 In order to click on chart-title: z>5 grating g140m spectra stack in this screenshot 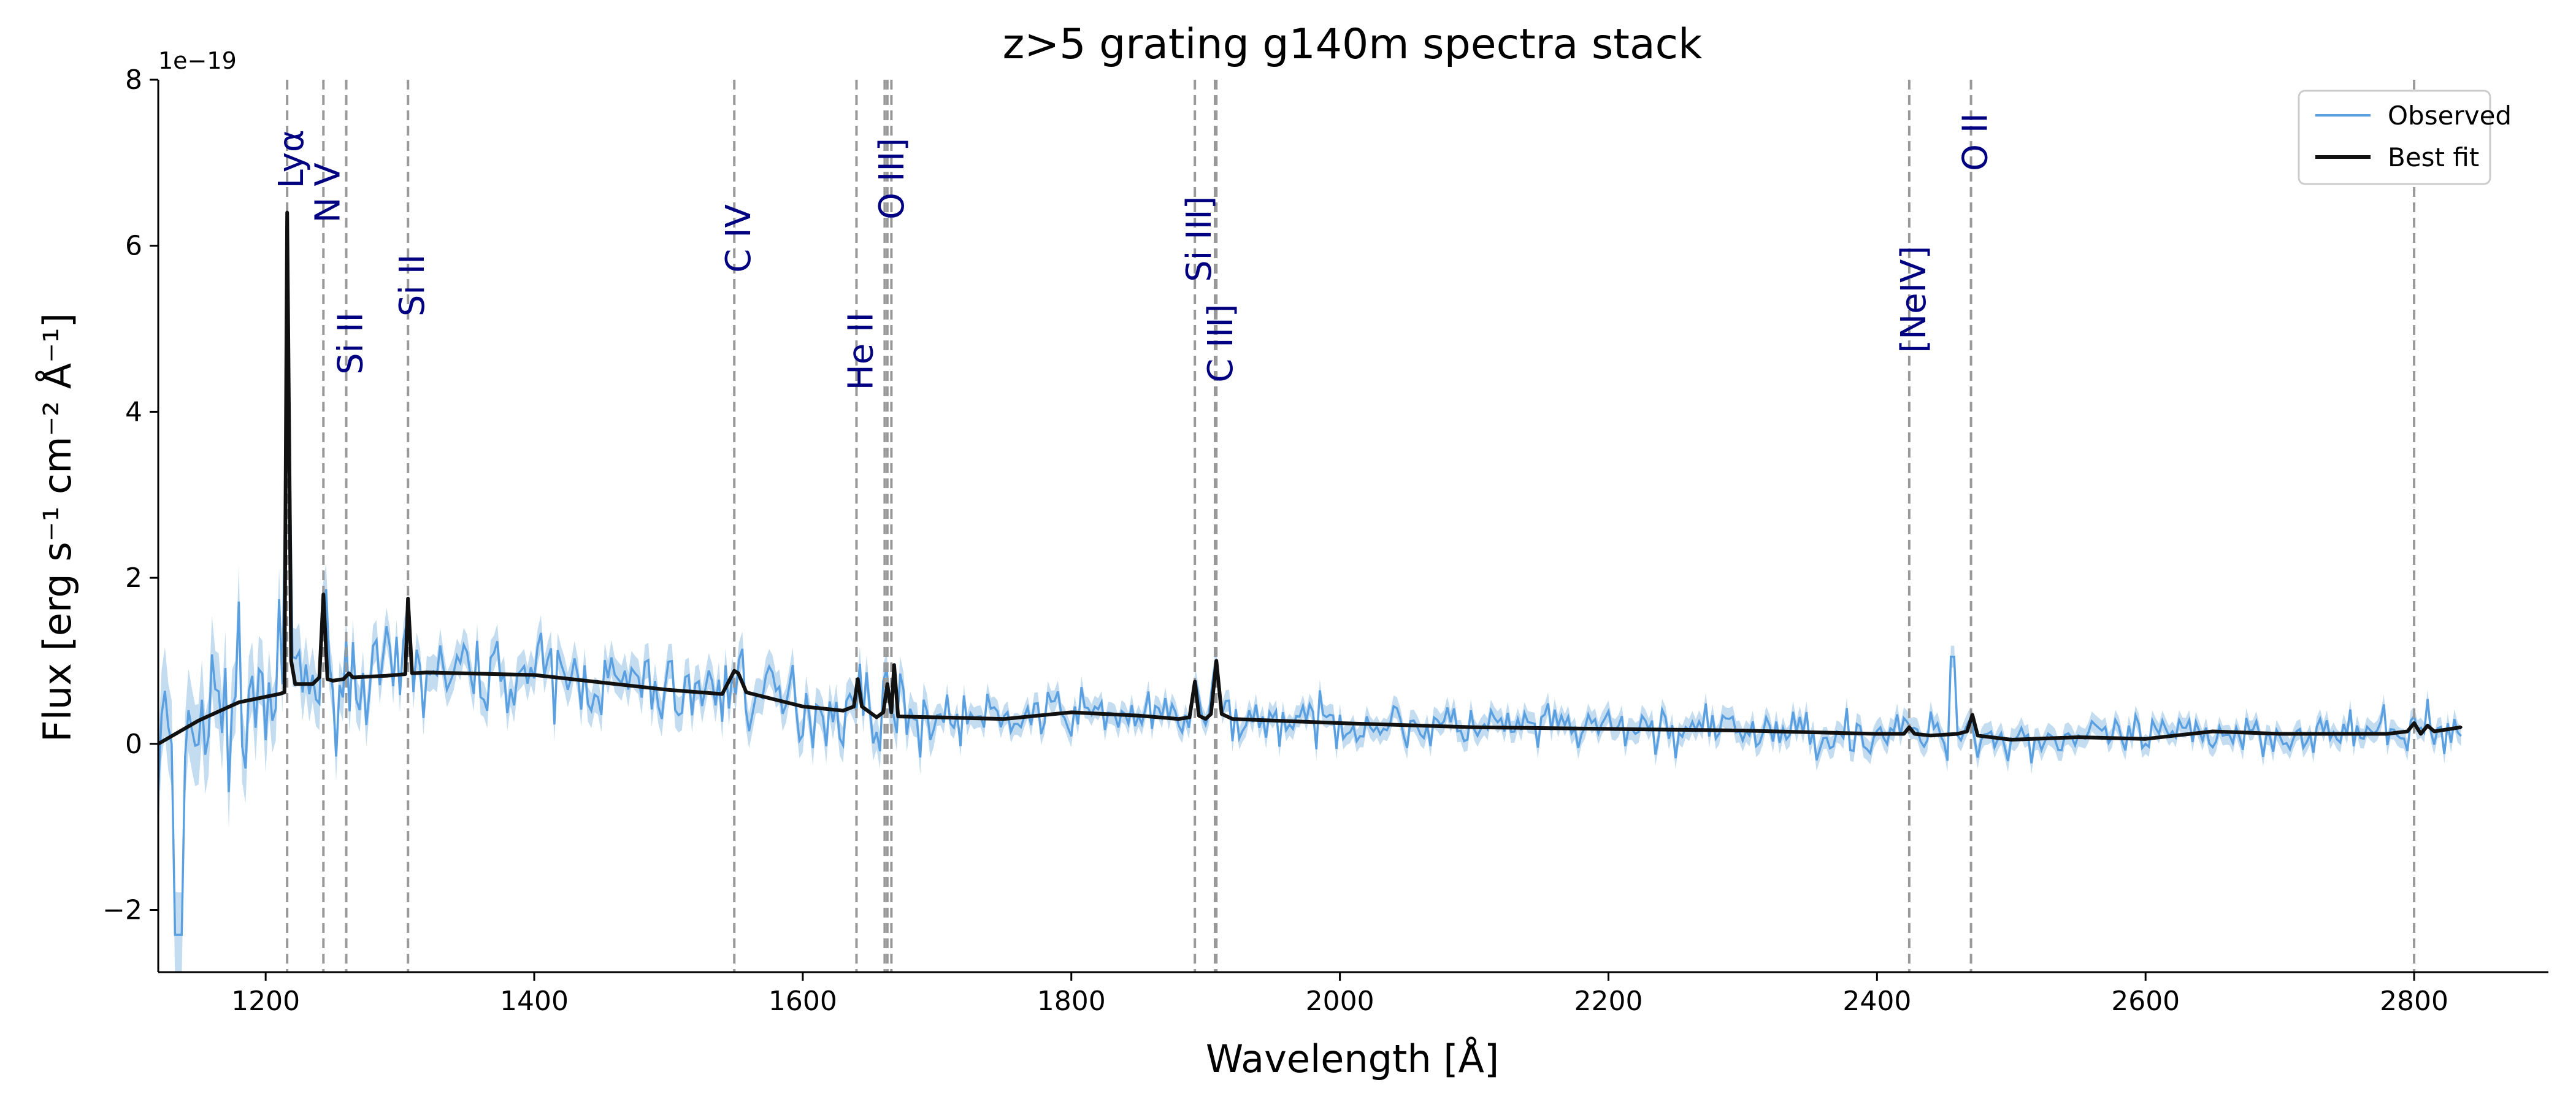, I will do `click(1353, 44)`.